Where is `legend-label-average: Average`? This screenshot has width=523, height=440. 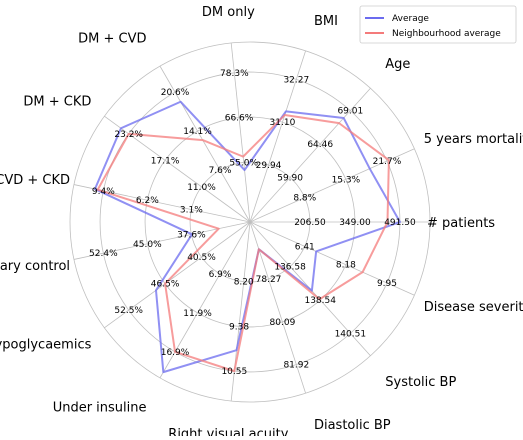
legend-label-average: Average is located at coordinates (410, 19).